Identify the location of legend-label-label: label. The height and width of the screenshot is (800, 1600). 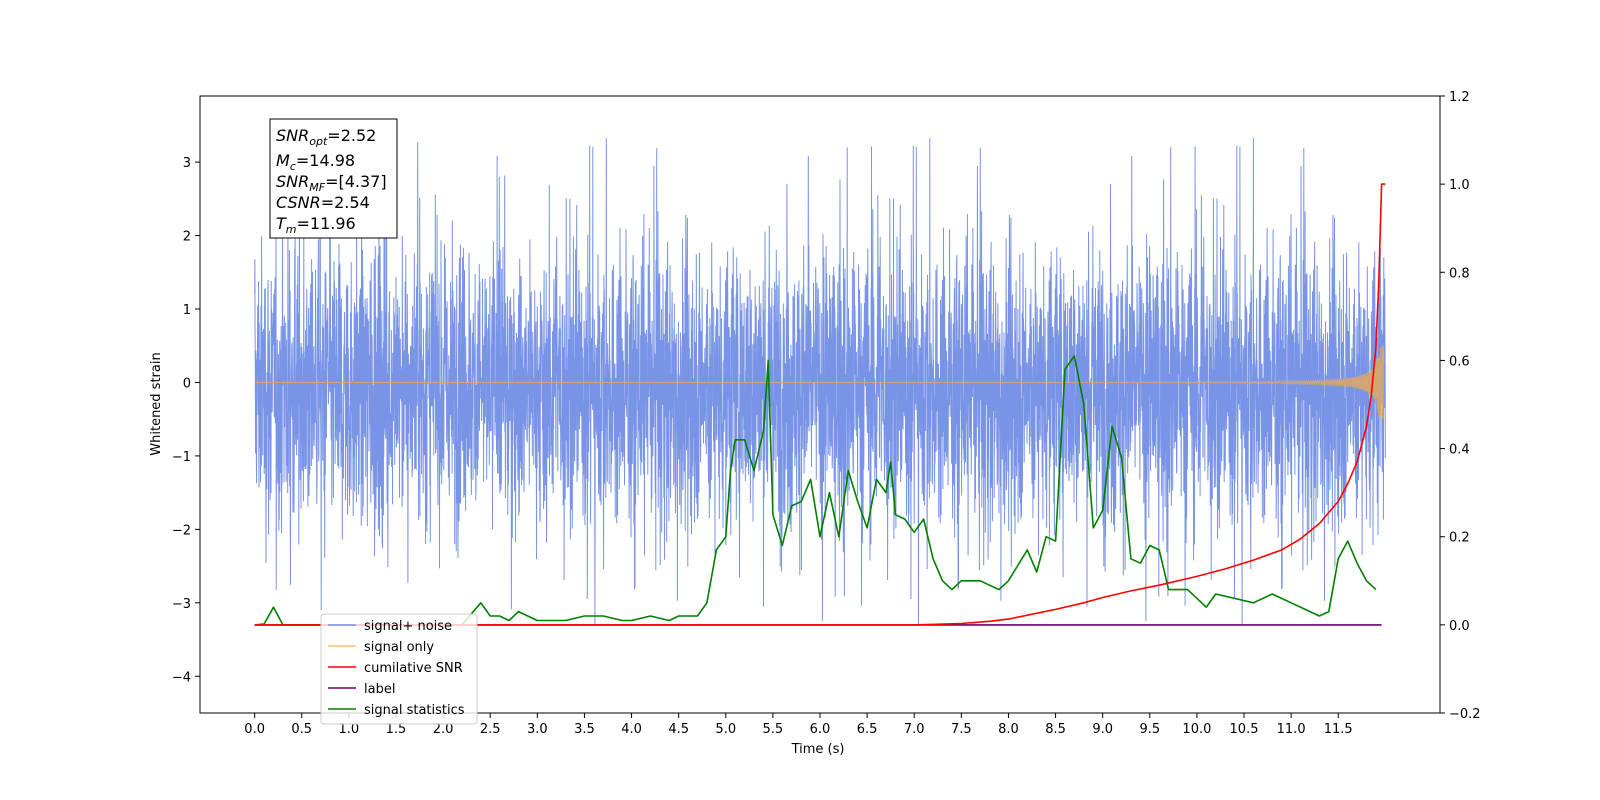
(379, 689).